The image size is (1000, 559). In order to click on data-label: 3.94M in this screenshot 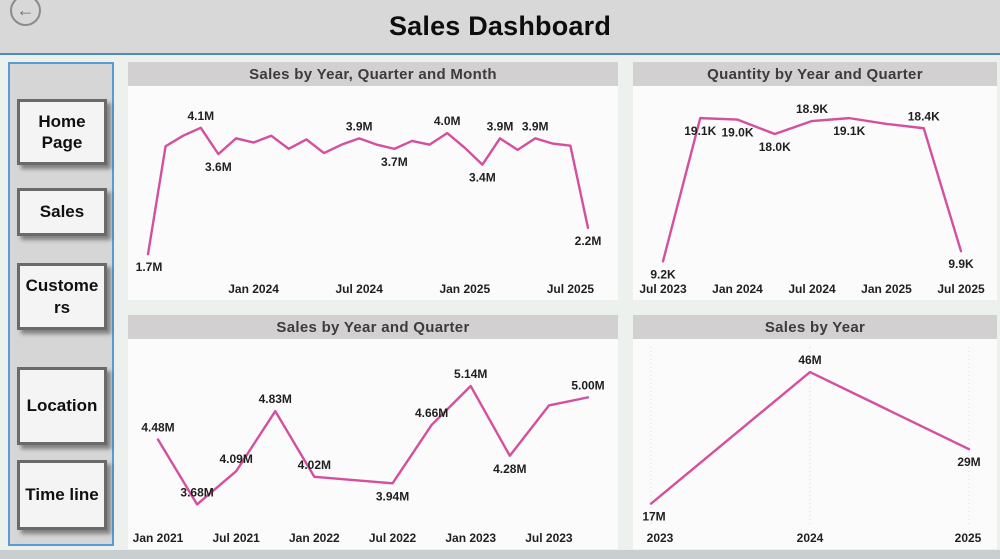, I will do `click(392, 496)`.